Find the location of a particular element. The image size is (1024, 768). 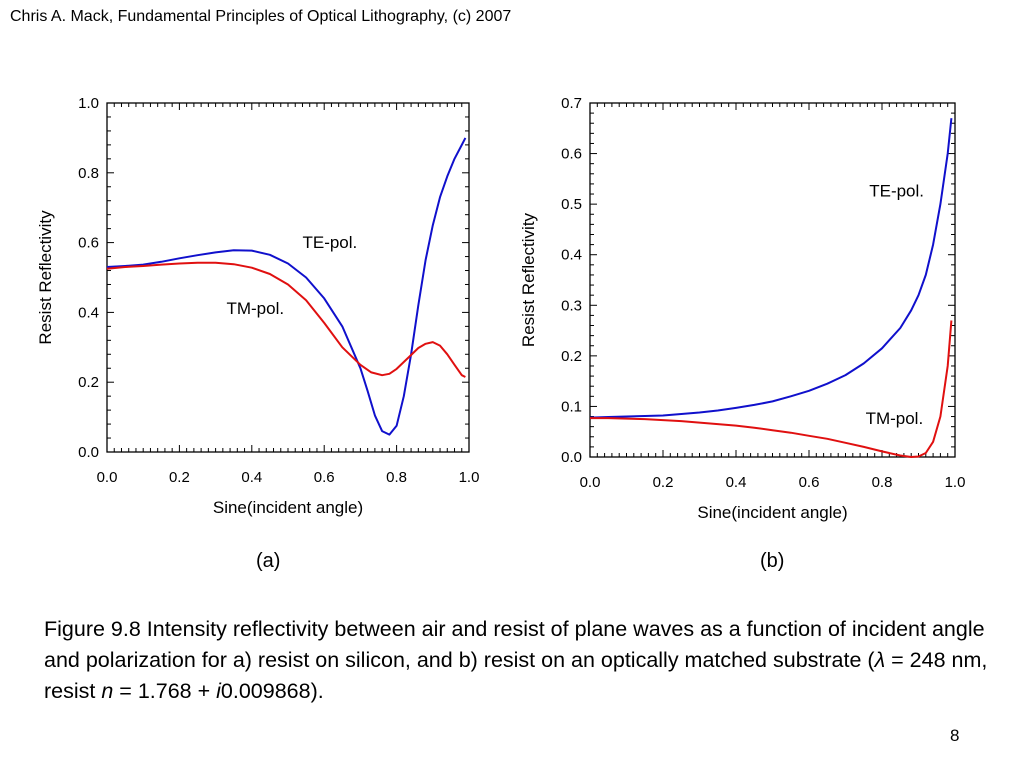

caption-text-4: 0.009868). is located at coordinates (272, 691).